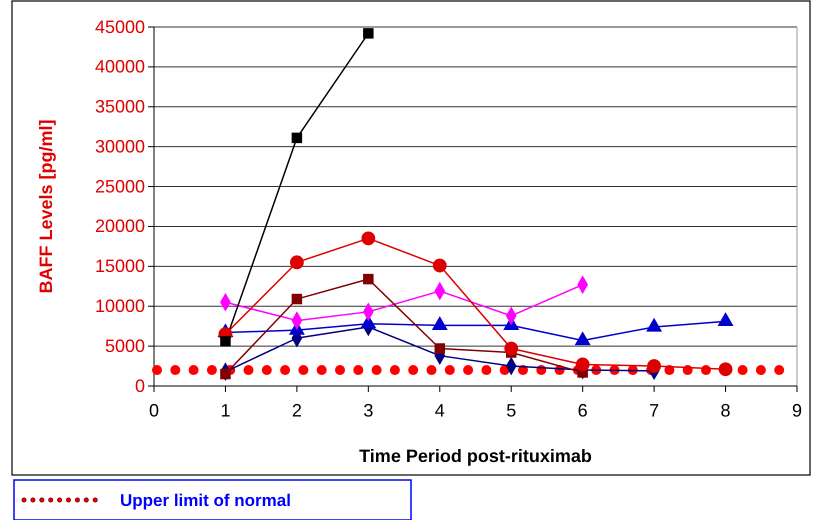 This screenshot has height=520, width=821. What do you see at coordinates (119, 186) in the screenshot?
I see `y-tick-label: 25000` at bounding box center [119, 186].